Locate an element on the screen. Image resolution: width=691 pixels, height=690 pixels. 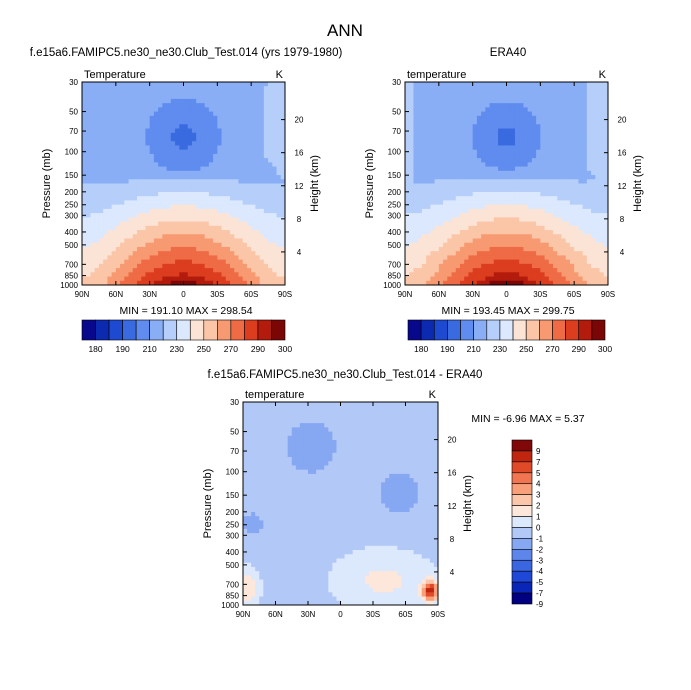
y-tick-label: 150 is located at coordinates (72, 175).